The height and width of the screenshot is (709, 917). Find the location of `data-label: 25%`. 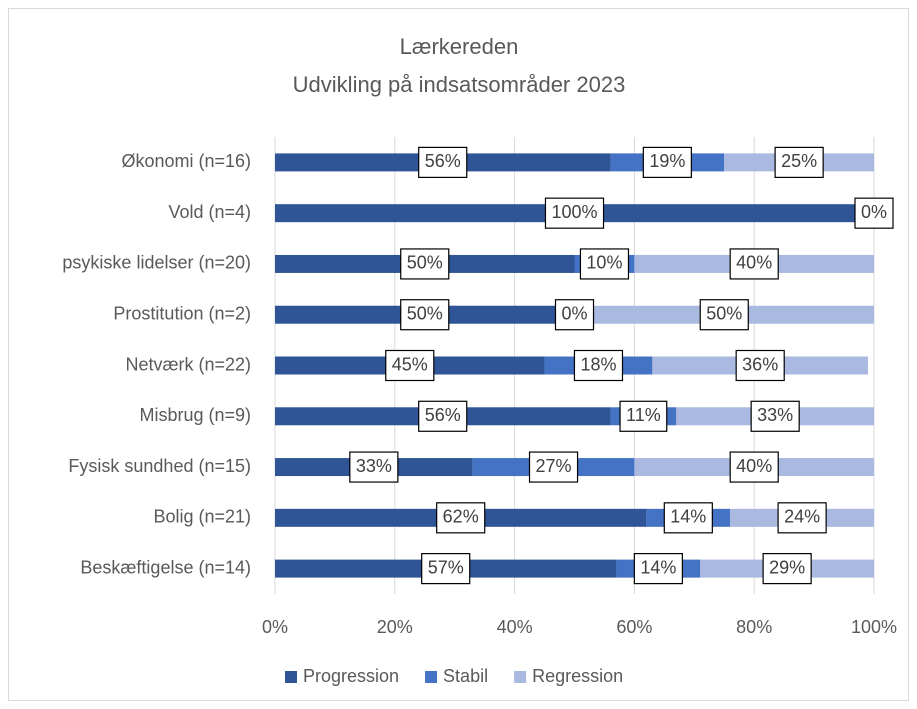

data-label: 25% is located at coordinates (799, 162).